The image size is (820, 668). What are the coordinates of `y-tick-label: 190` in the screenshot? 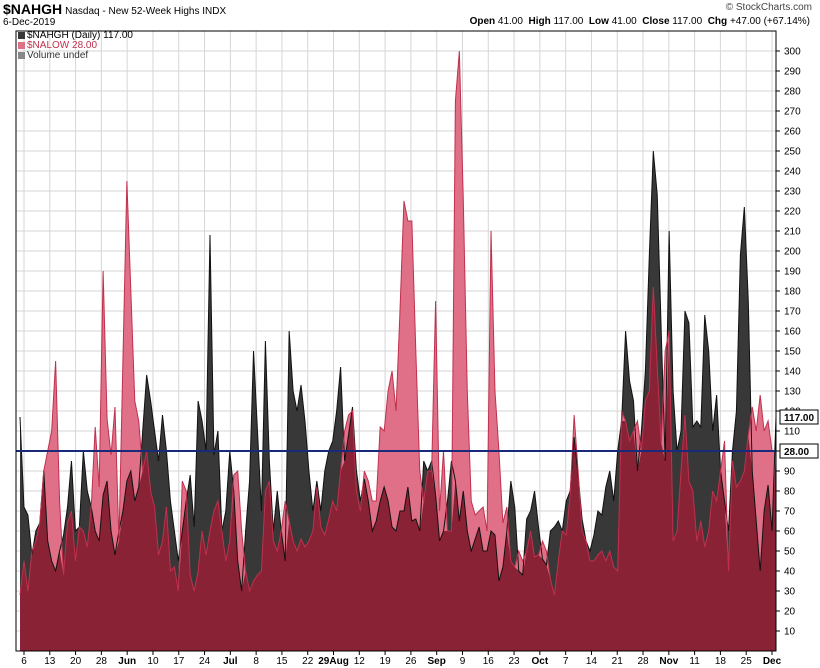 It's located at (792, 272).